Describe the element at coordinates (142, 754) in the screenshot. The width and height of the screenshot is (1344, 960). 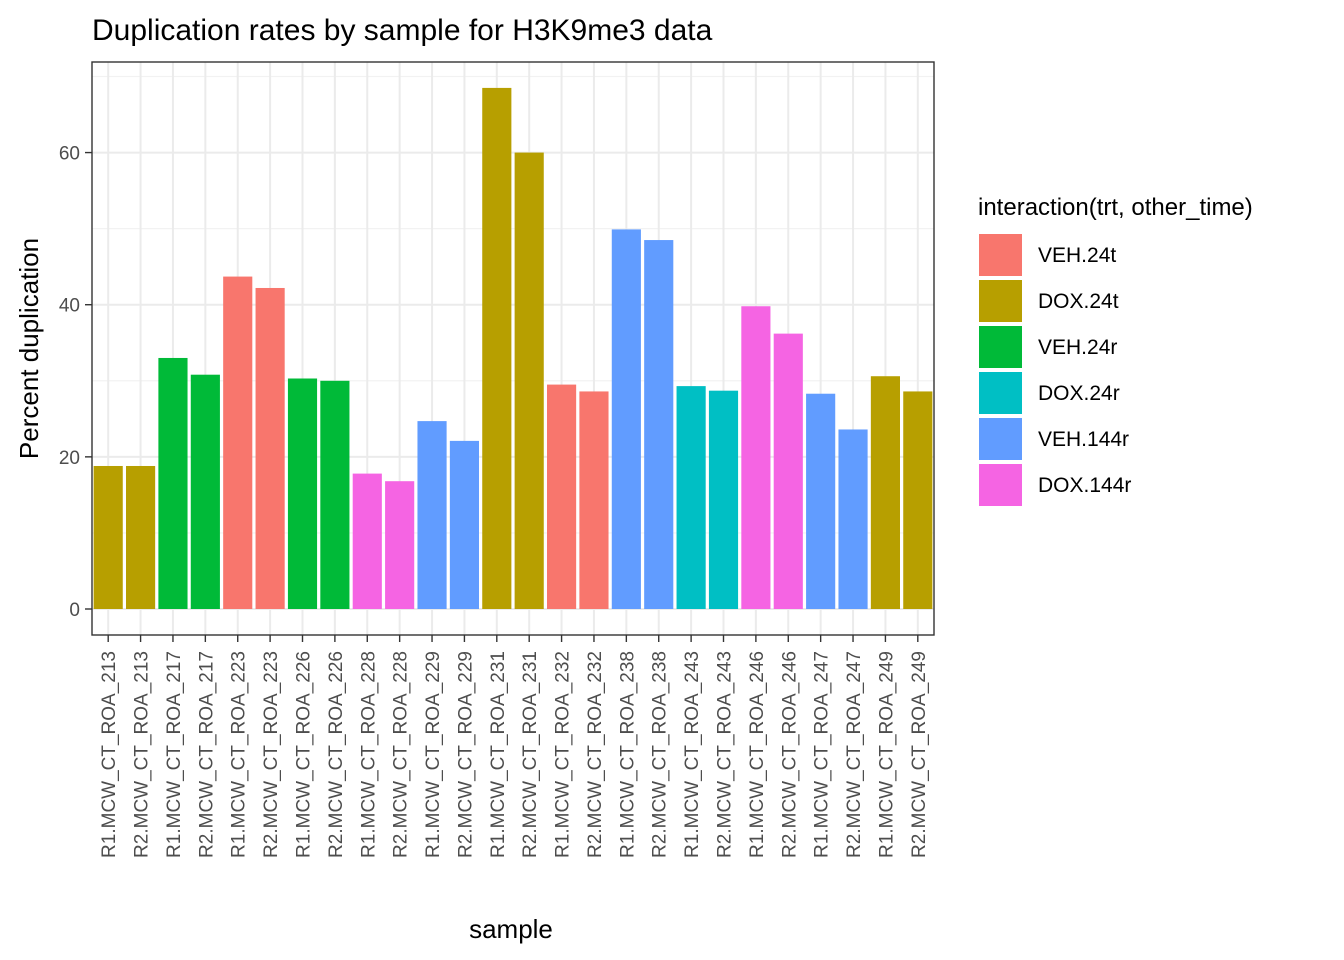
I see `x-tick-label: R2.MCW_CT_ROA_213` at that location.